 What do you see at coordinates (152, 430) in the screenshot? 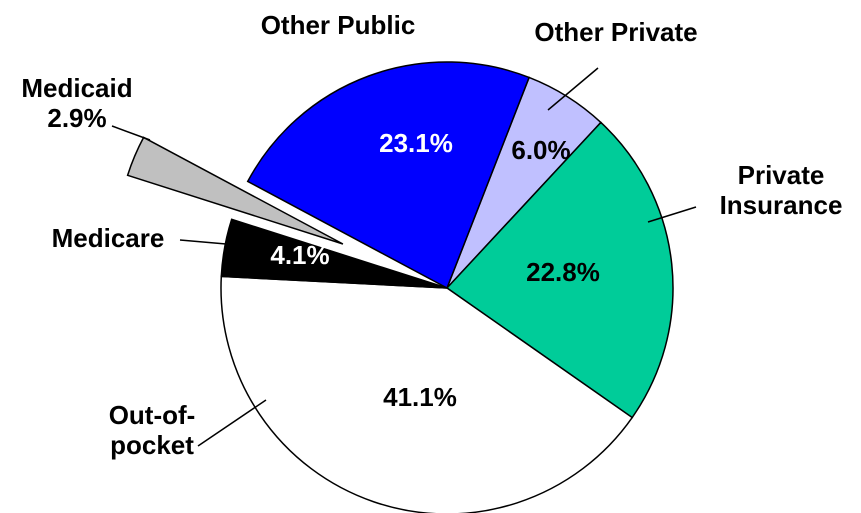
I see `slice-name: Out-of-pocket` at bounding box center [152, 430].